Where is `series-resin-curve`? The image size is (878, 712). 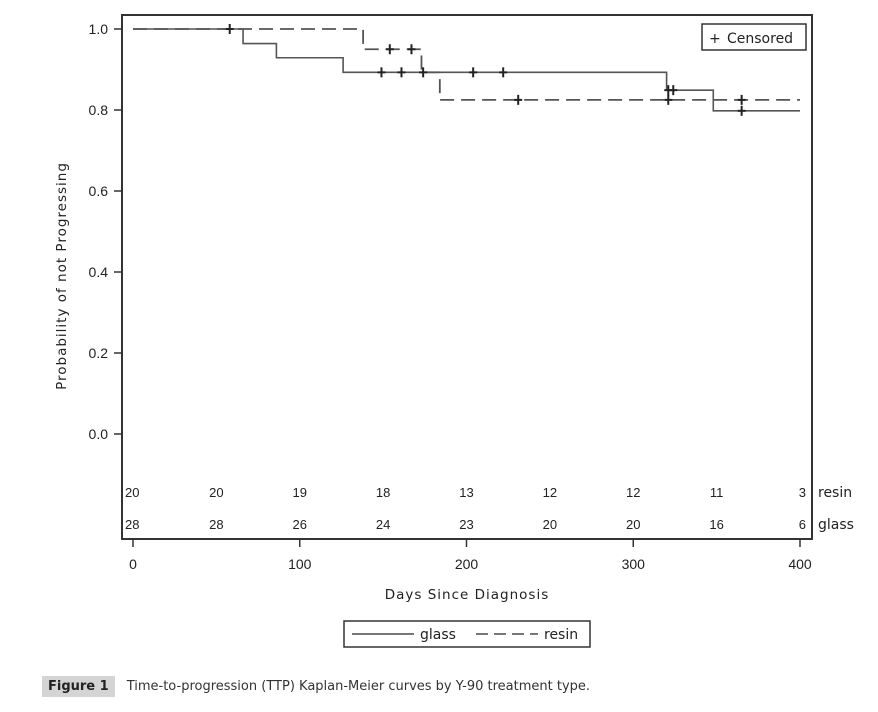 series-resin-curve is located at coordinates (466, 64).